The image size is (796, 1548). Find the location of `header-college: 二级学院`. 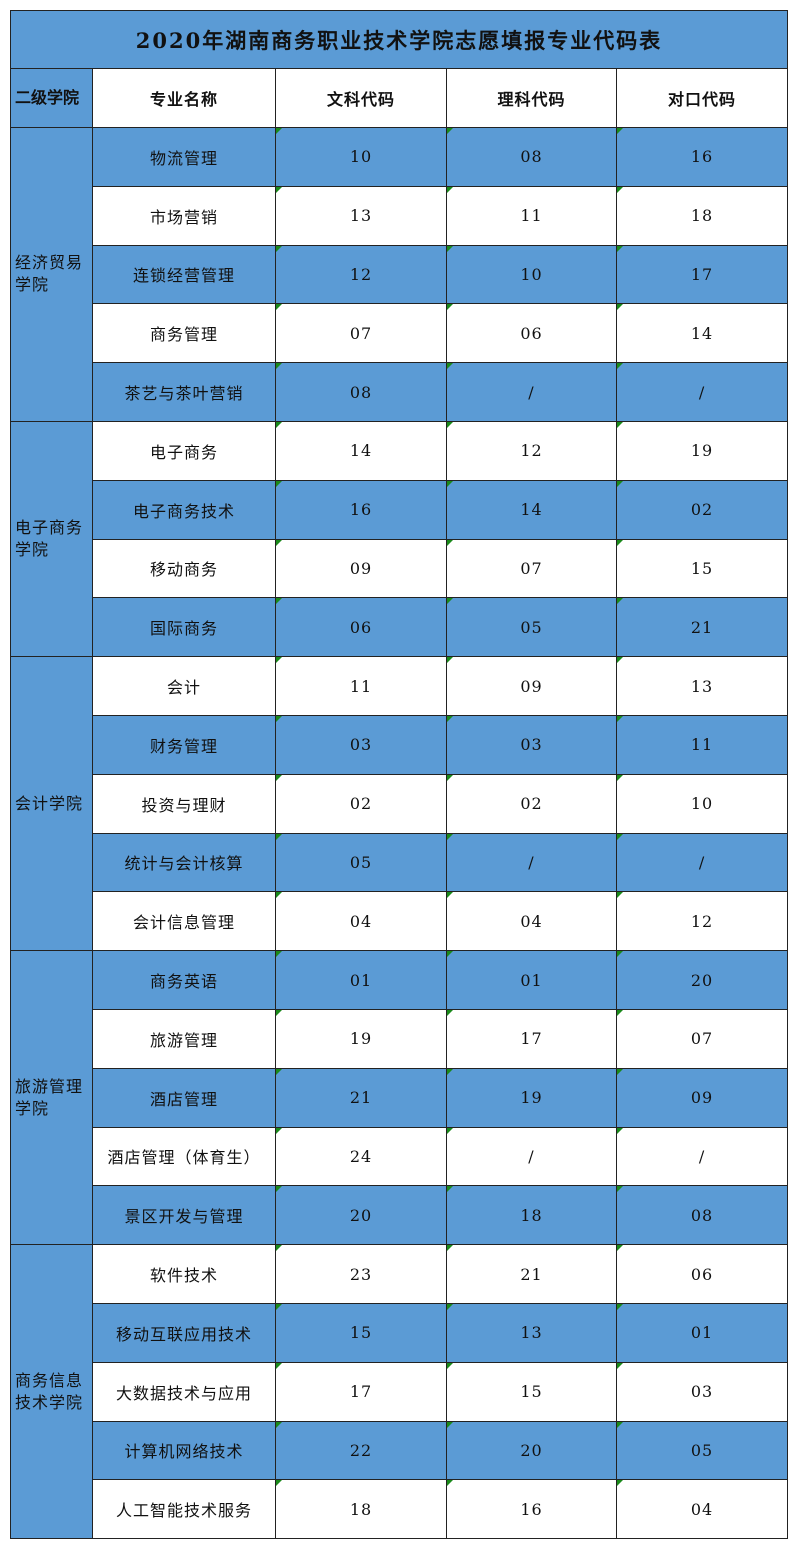

header-college: 二级学院 is located at coordinates (51, 98).